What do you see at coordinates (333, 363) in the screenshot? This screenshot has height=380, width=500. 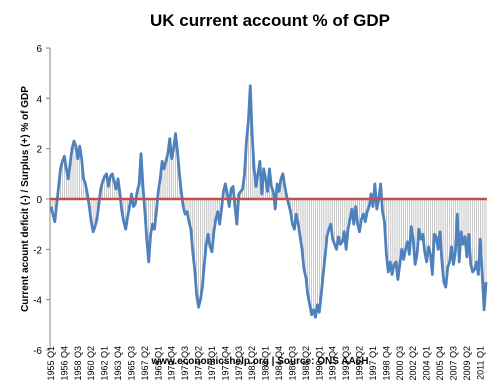 I see `x-tick-label: 1991 Q4` at bounding box center [333, 363].